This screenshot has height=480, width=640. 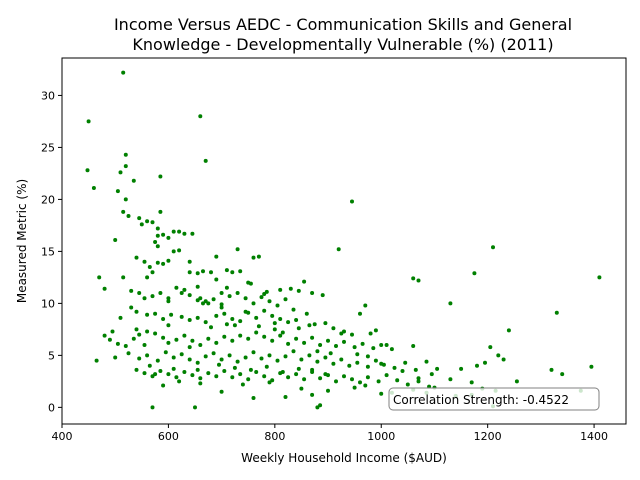 I want to click on y-tick-label-5: 25, so click(x=48, y=147).